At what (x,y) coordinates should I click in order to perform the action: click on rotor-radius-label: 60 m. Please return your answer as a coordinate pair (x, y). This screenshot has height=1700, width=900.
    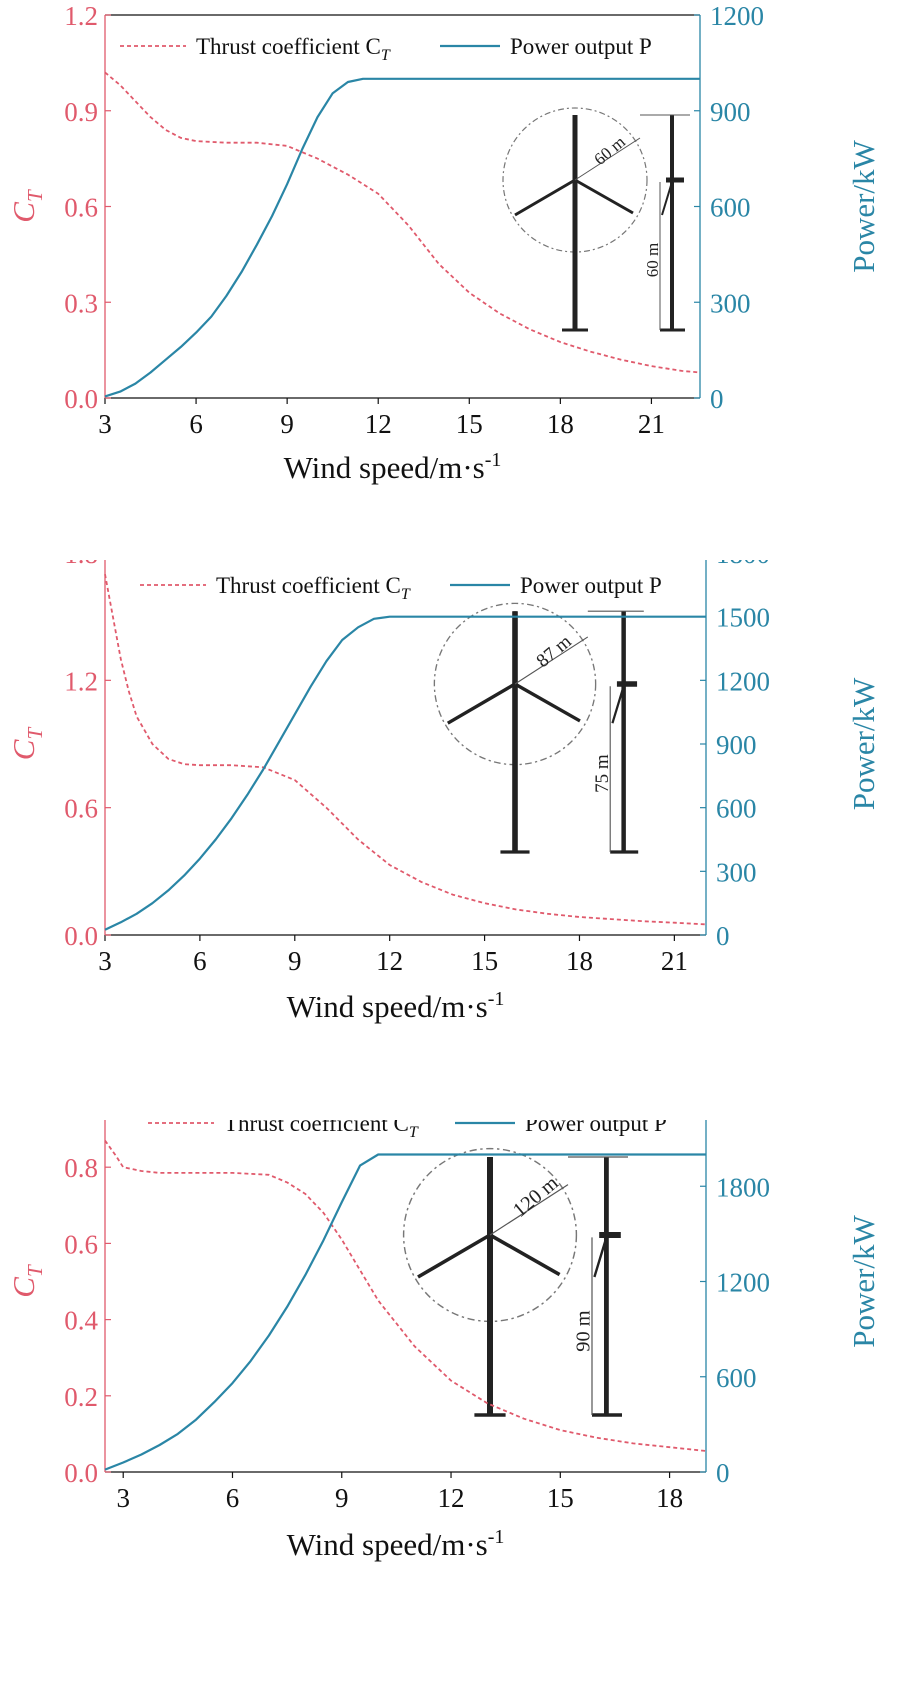
    Looking at the image, I should click on (609, 150).